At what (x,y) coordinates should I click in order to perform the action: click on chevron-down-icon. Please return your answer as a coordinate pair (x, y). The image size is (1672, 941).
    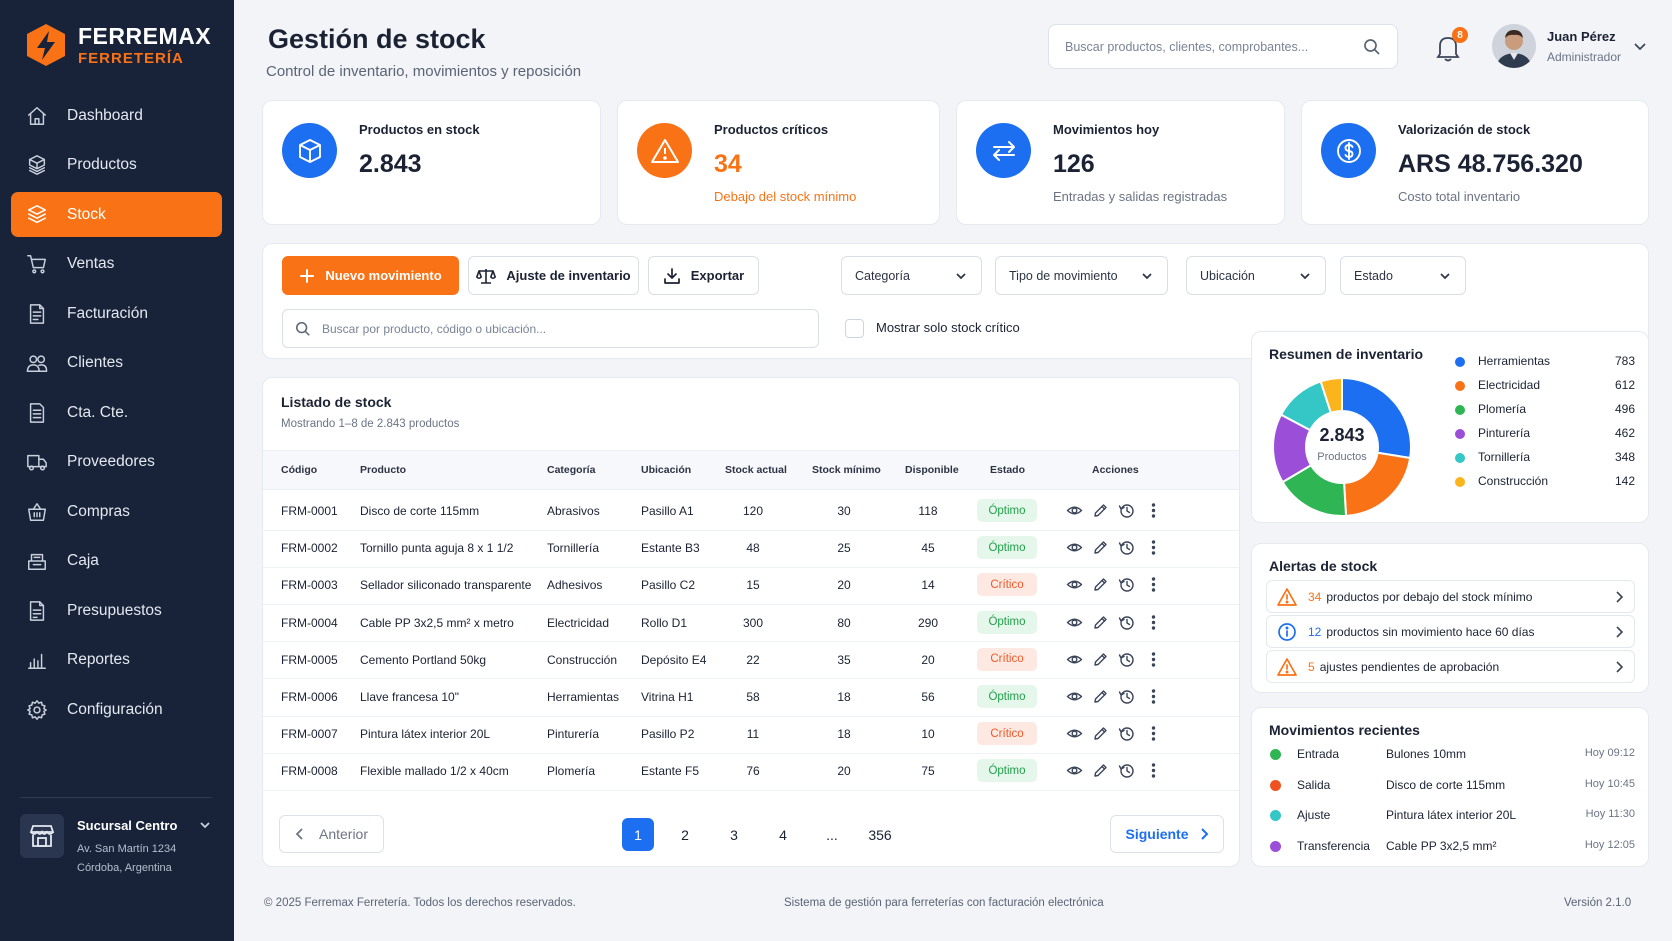
    Looking at the image, I should click on (1640, 46).